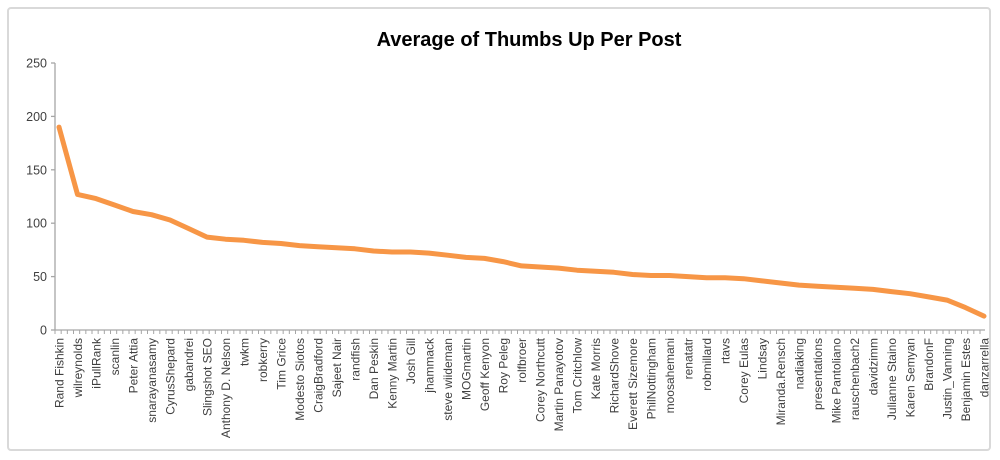 This screenshot has height=460, width=1000. I want to click on x-axis-label: jhammack, so click(430, 365).